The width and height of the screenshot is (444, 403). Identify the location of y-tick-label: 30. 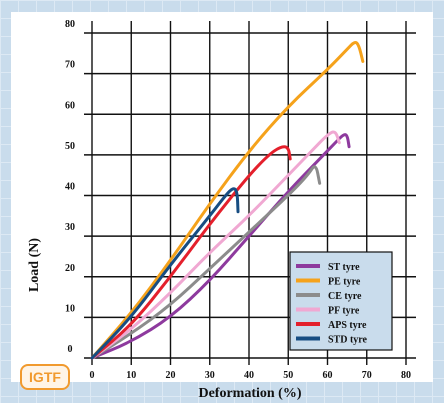
(70, 227).